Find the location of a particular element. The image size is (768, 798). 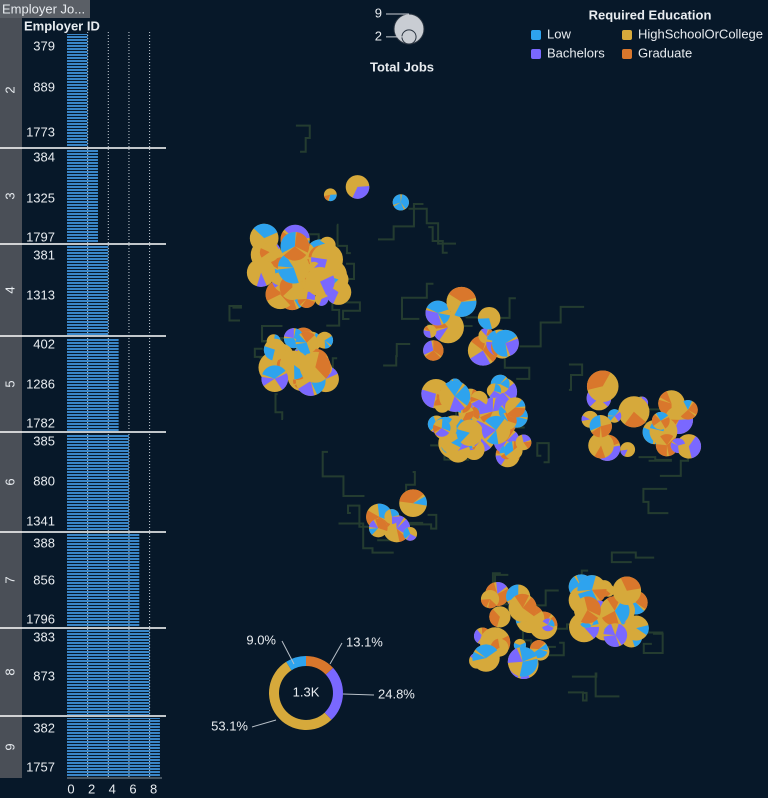

legend-label: Low is located at coordinates (559, 33).